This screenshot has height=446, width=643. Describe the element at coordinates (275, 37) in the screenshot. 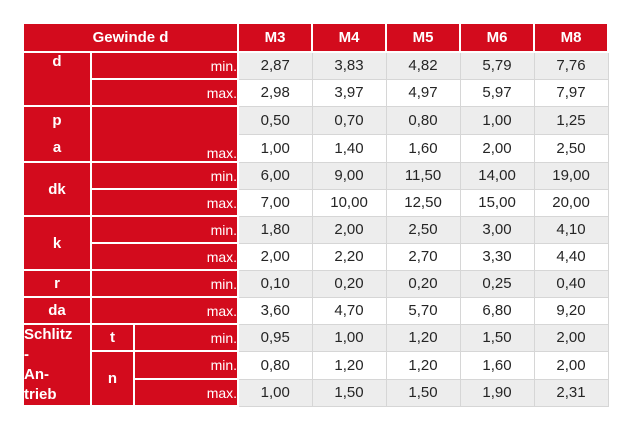

I see `header-cell-m3: M3` at that location.